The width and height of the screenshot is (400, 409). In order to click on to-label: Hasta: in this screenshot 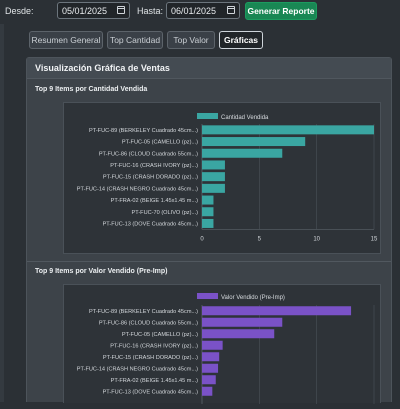, I will do `click(150, 11)`.